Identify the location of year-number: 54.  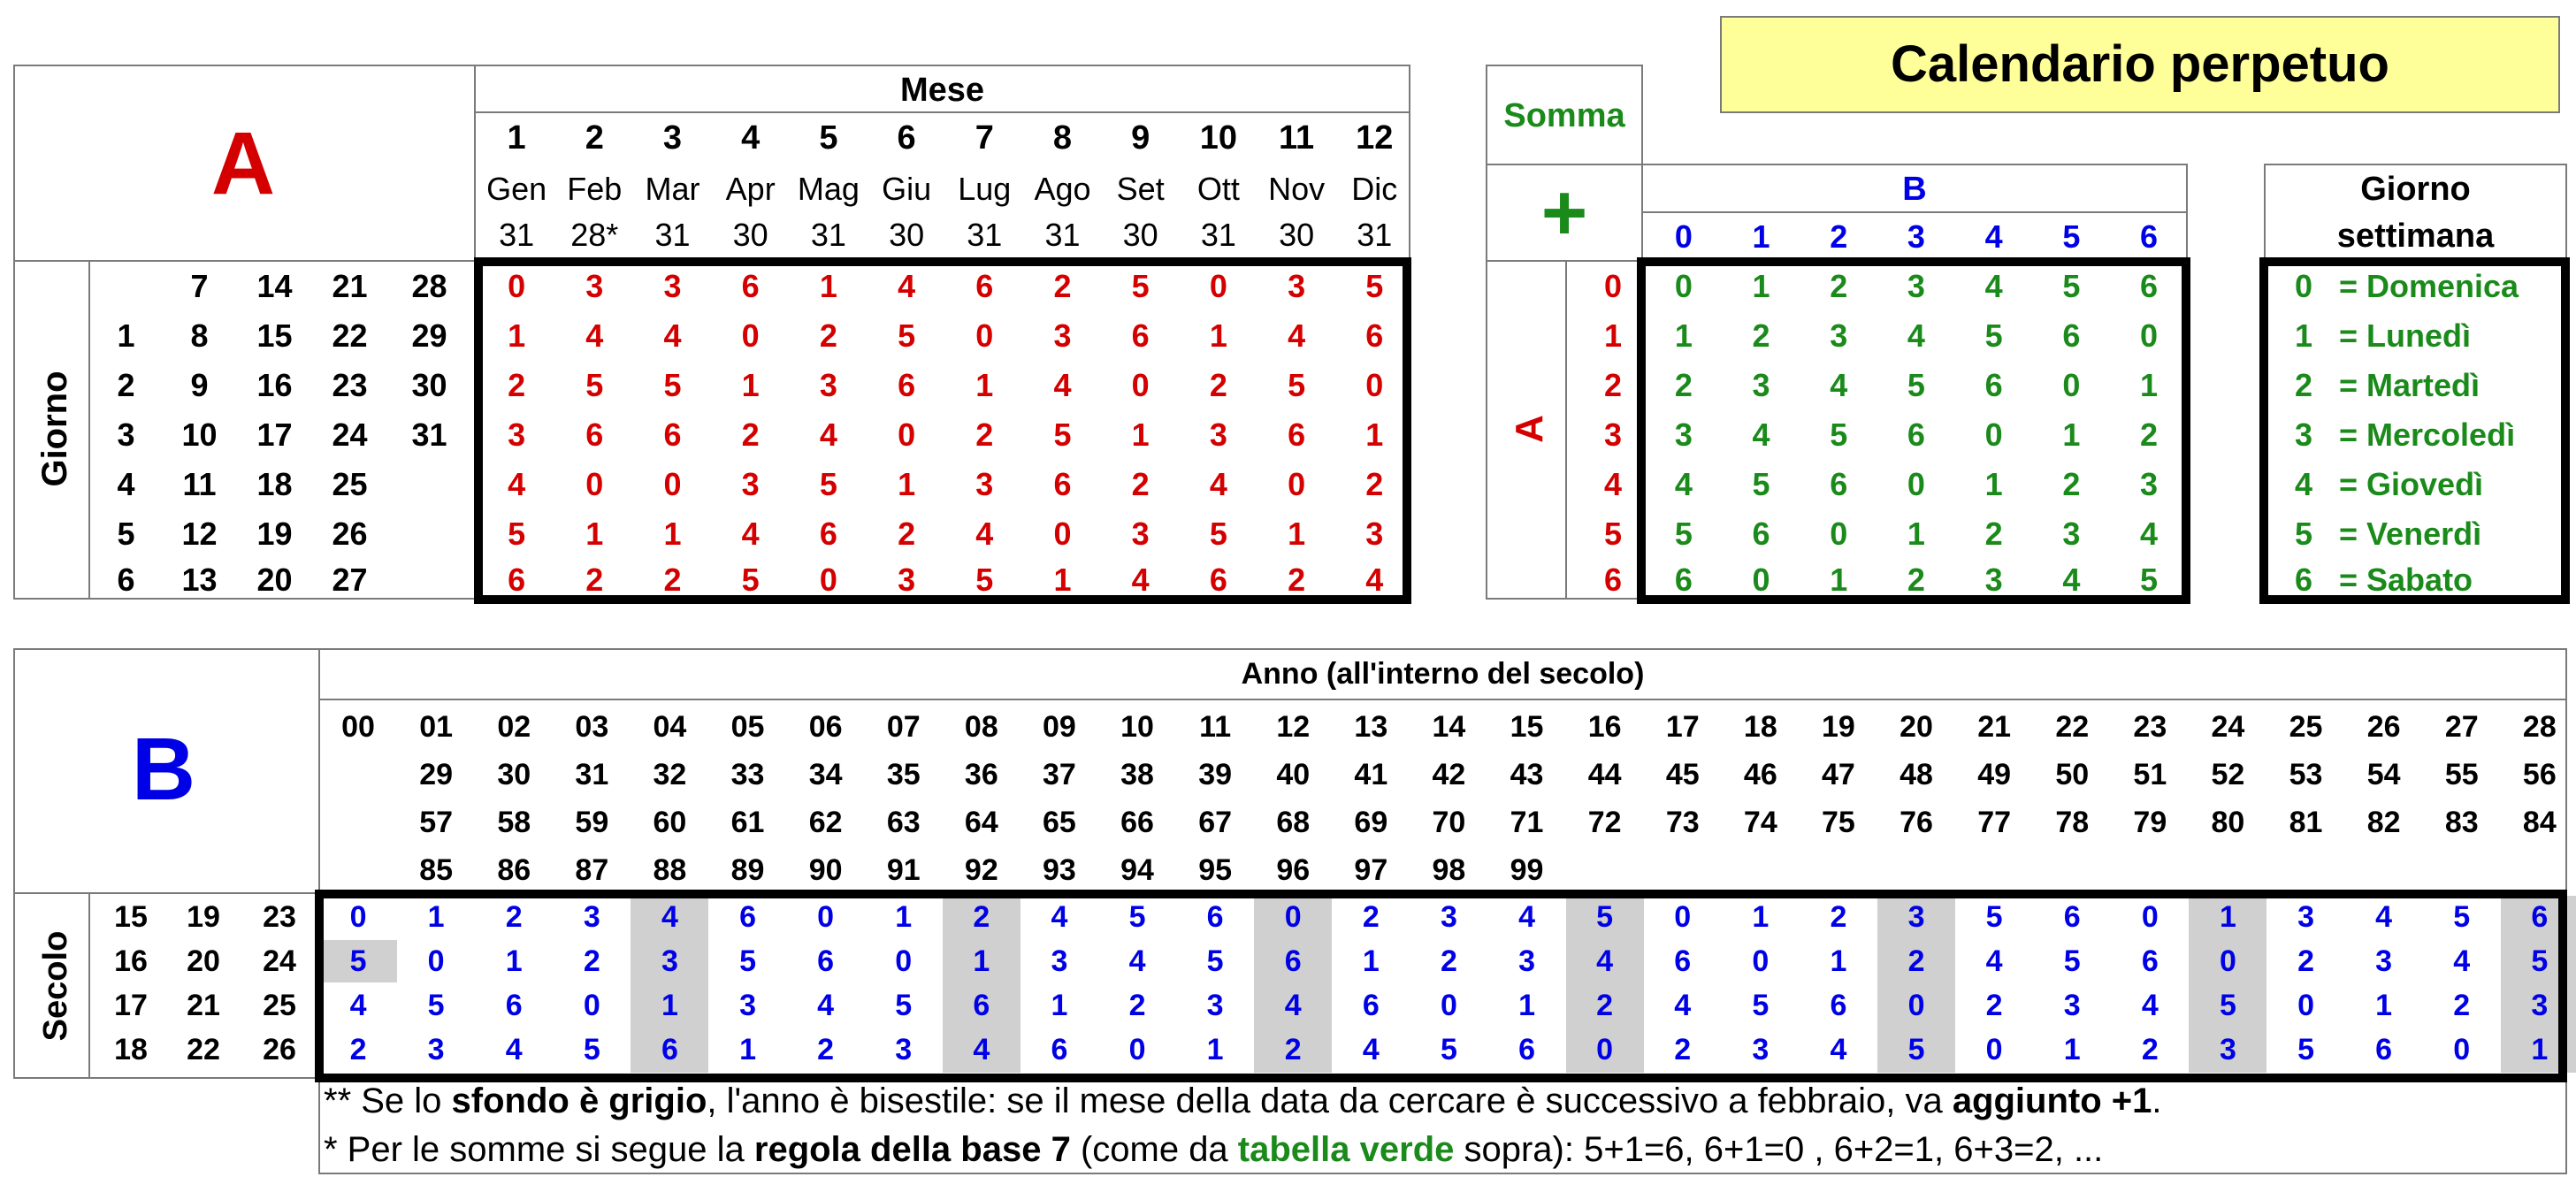
(2383, 774).